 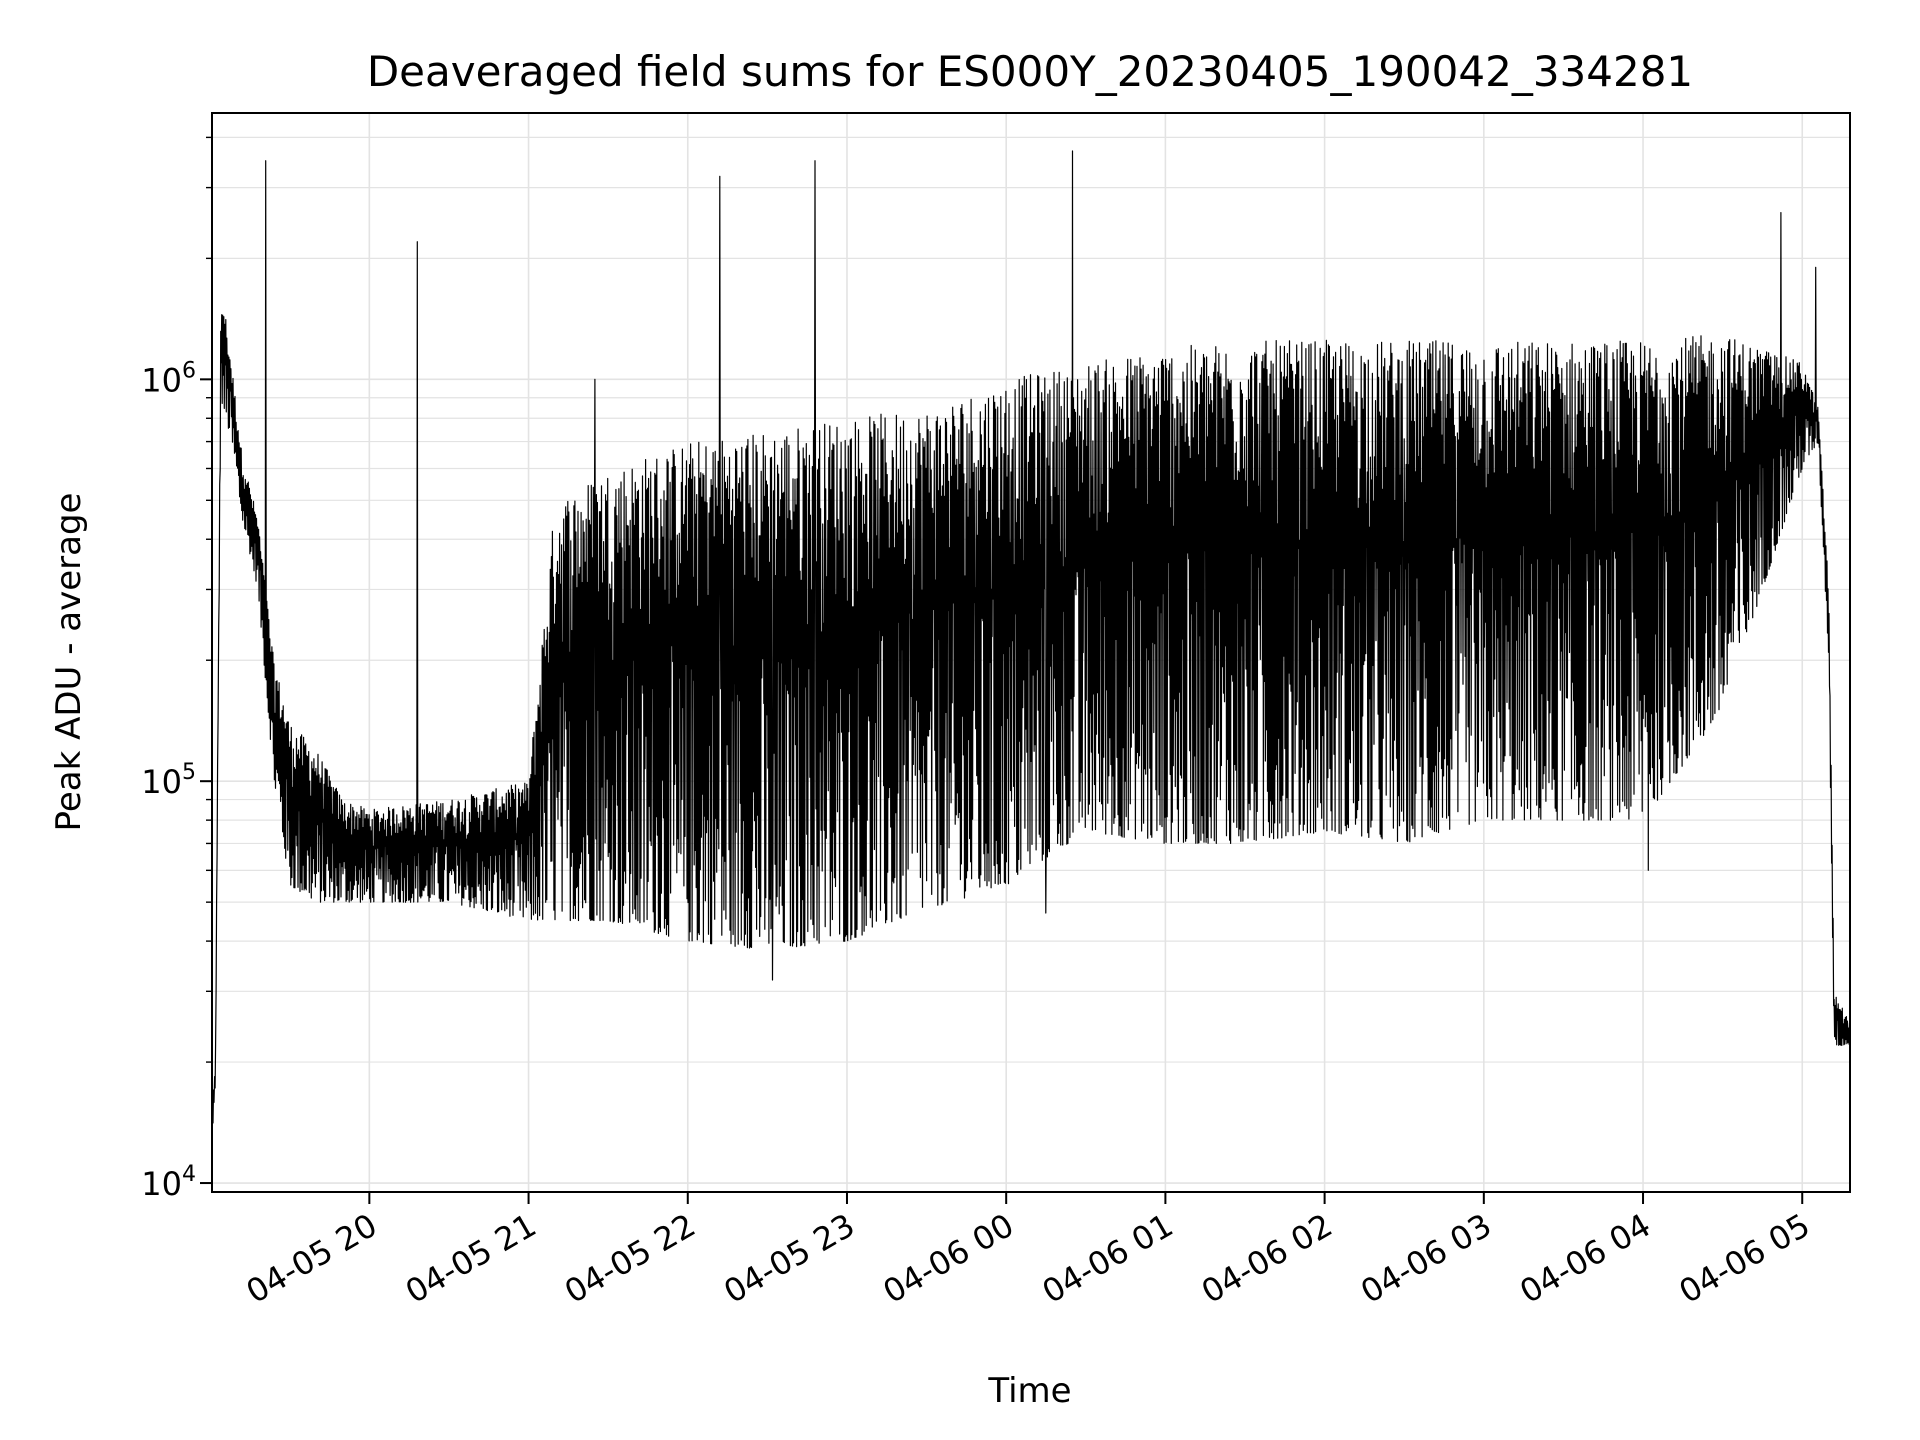 What do you see at coordinates (168, 780) in the screenshot?
I see `y-tick-label: 105` at bounding box center [168, 780].